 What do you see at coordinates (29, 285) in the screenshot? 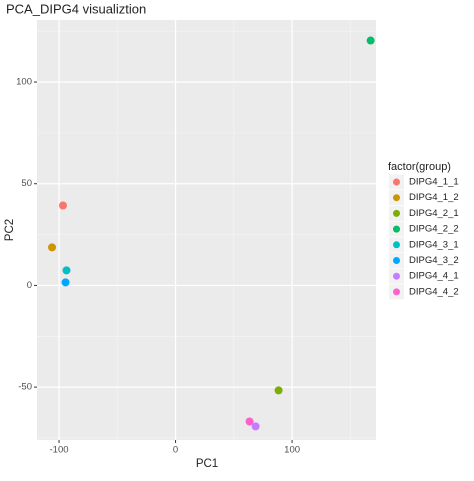
I see `y-tick-label: 0` at bounding box center [29, 285].